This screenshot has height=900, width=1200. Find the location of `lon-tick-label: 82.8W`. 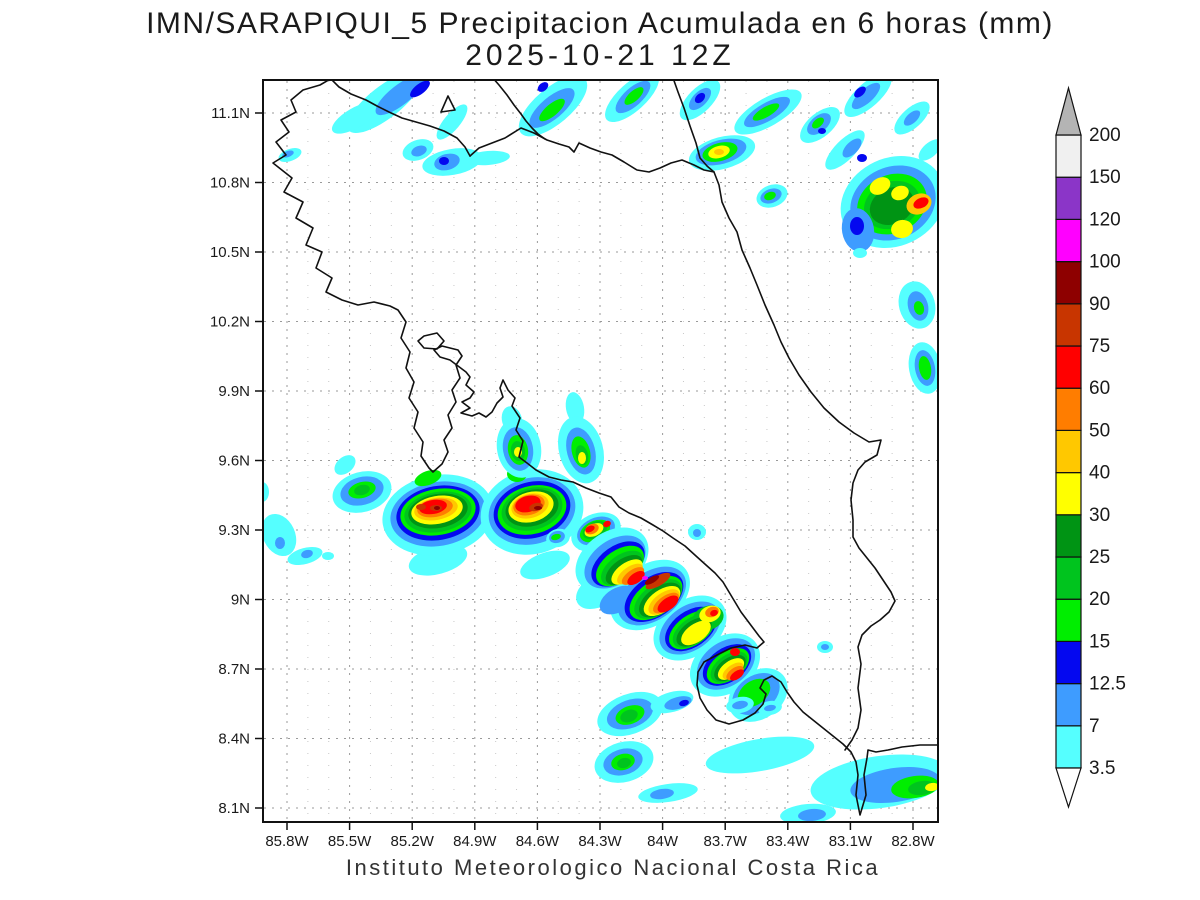

lon-tick-label: 82.8W is located at coordinates (913, 841).